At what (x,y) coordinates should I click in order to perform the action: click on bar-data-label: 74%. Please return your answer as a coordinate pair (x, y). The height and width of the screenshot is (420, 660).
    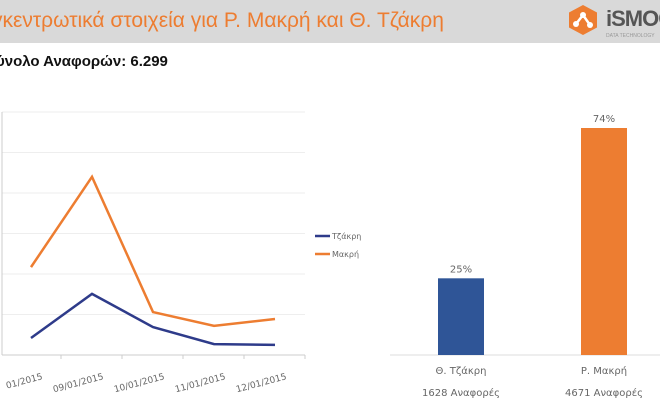
    Looking at the image, I should click on (604, 119).